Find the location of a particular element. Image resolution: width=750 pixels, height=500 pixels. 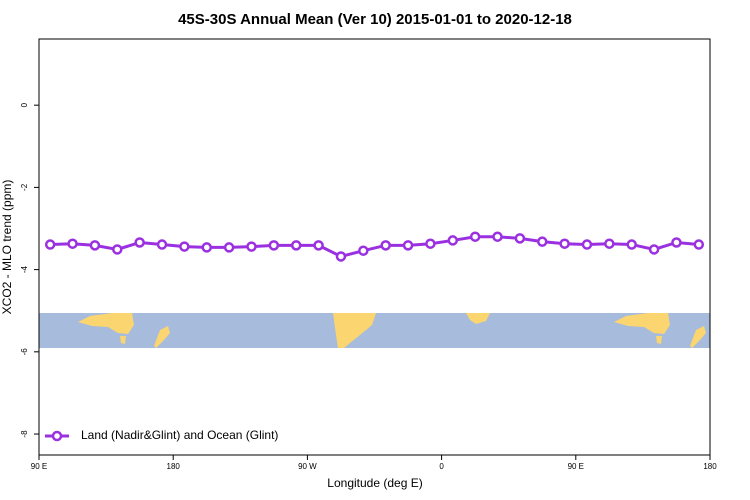

y-tick-label: -8 is located at coordinates (24, 434).